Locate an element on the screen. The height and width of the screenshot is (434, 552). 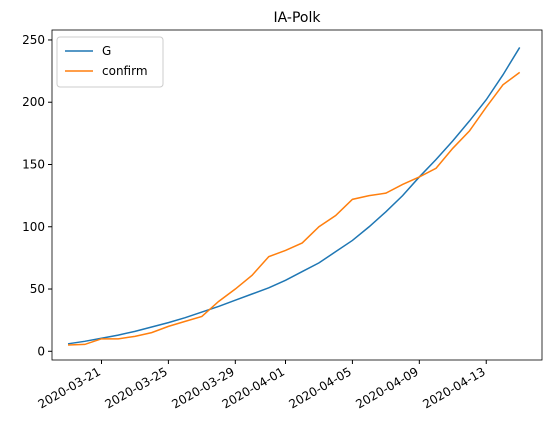
x-tick-label: 2020-03-21 is located at coordinates (69, 387).